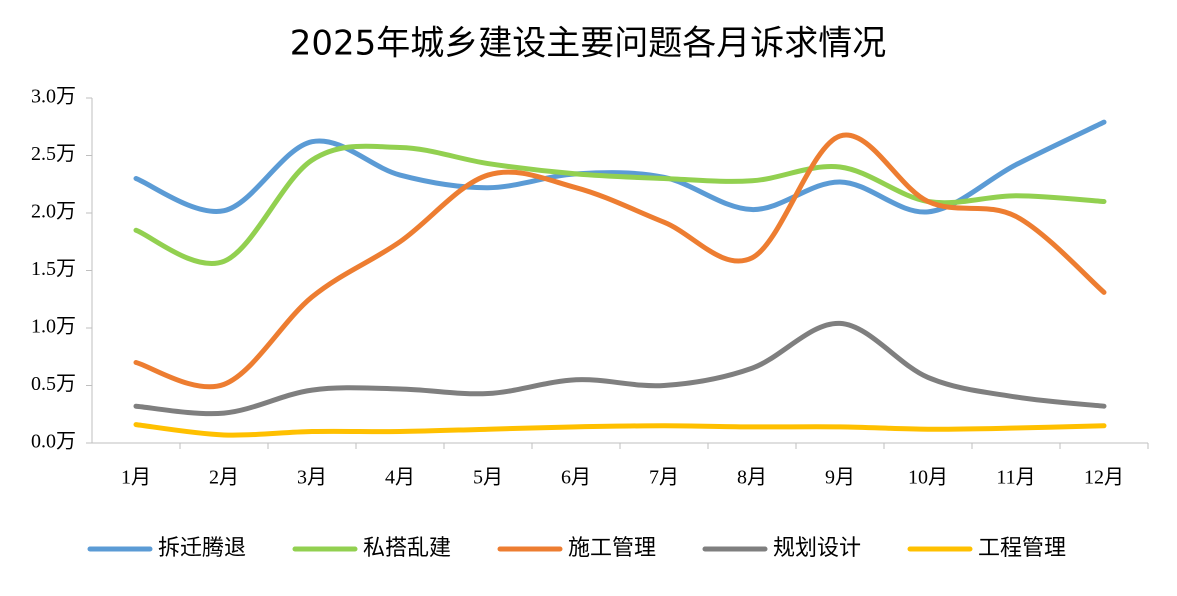  What do you see at coordinates (312, 478) in the screenshot?
I see `x-tick-label: 3月` at bounding box center [312, 478].